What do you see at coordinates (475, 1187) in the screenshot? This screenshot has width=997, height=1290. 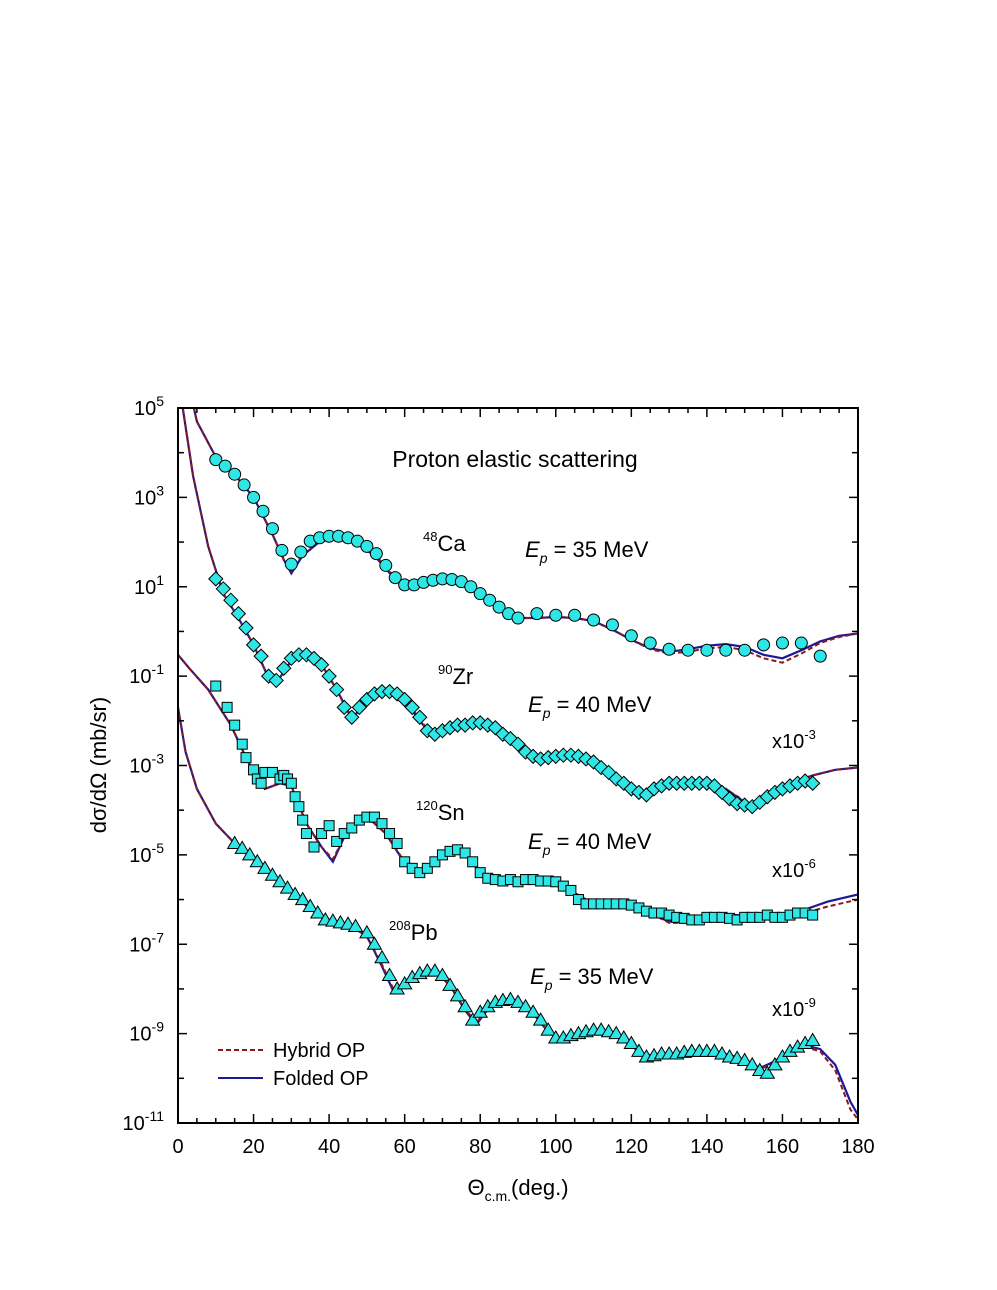 I see `x-axis-label-theta: Θ` at bounding box center [475, 1187].